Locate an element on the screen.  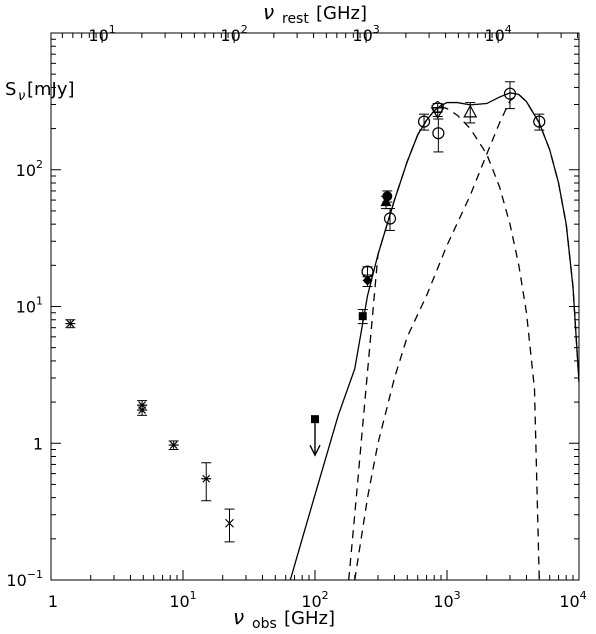
y-tick-label: 10⁻¹ is located at coordinates (24, 579).